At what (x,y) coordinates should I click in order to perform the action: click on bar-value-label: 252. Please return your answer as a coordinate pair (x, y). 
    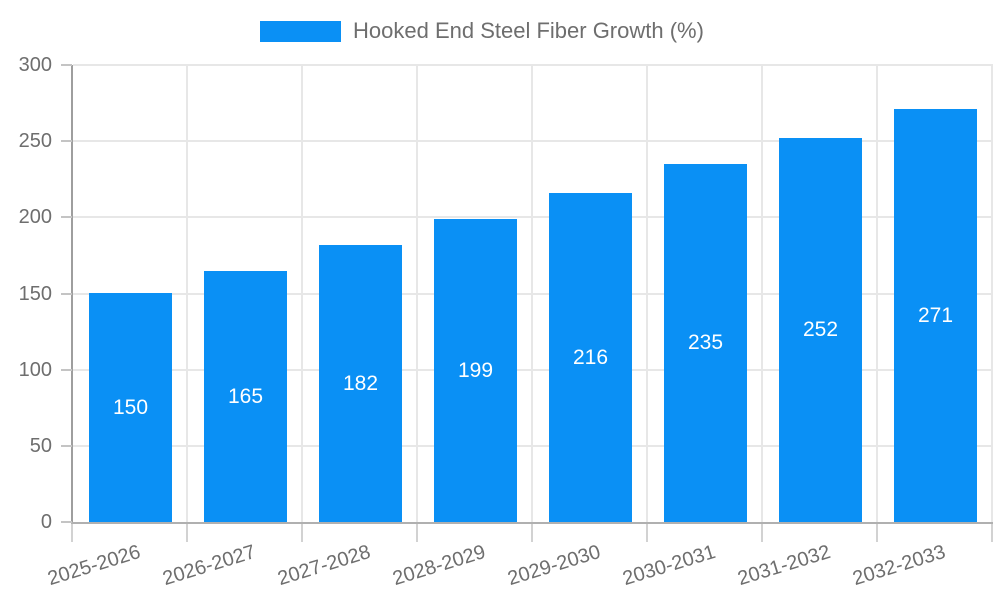
    Looking at the image, I should click on (820, 329).